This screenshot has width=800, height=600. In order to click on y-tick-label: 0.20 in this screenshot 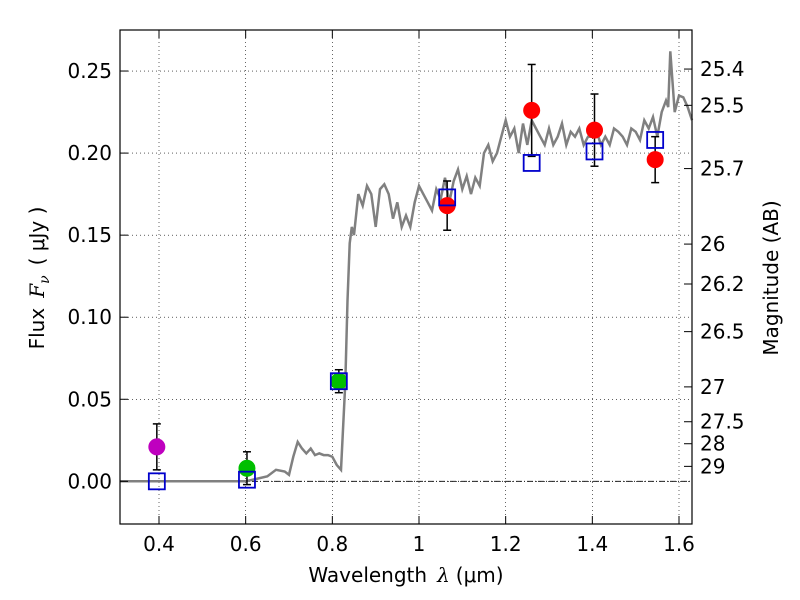, I will do `click(89, 153)`.